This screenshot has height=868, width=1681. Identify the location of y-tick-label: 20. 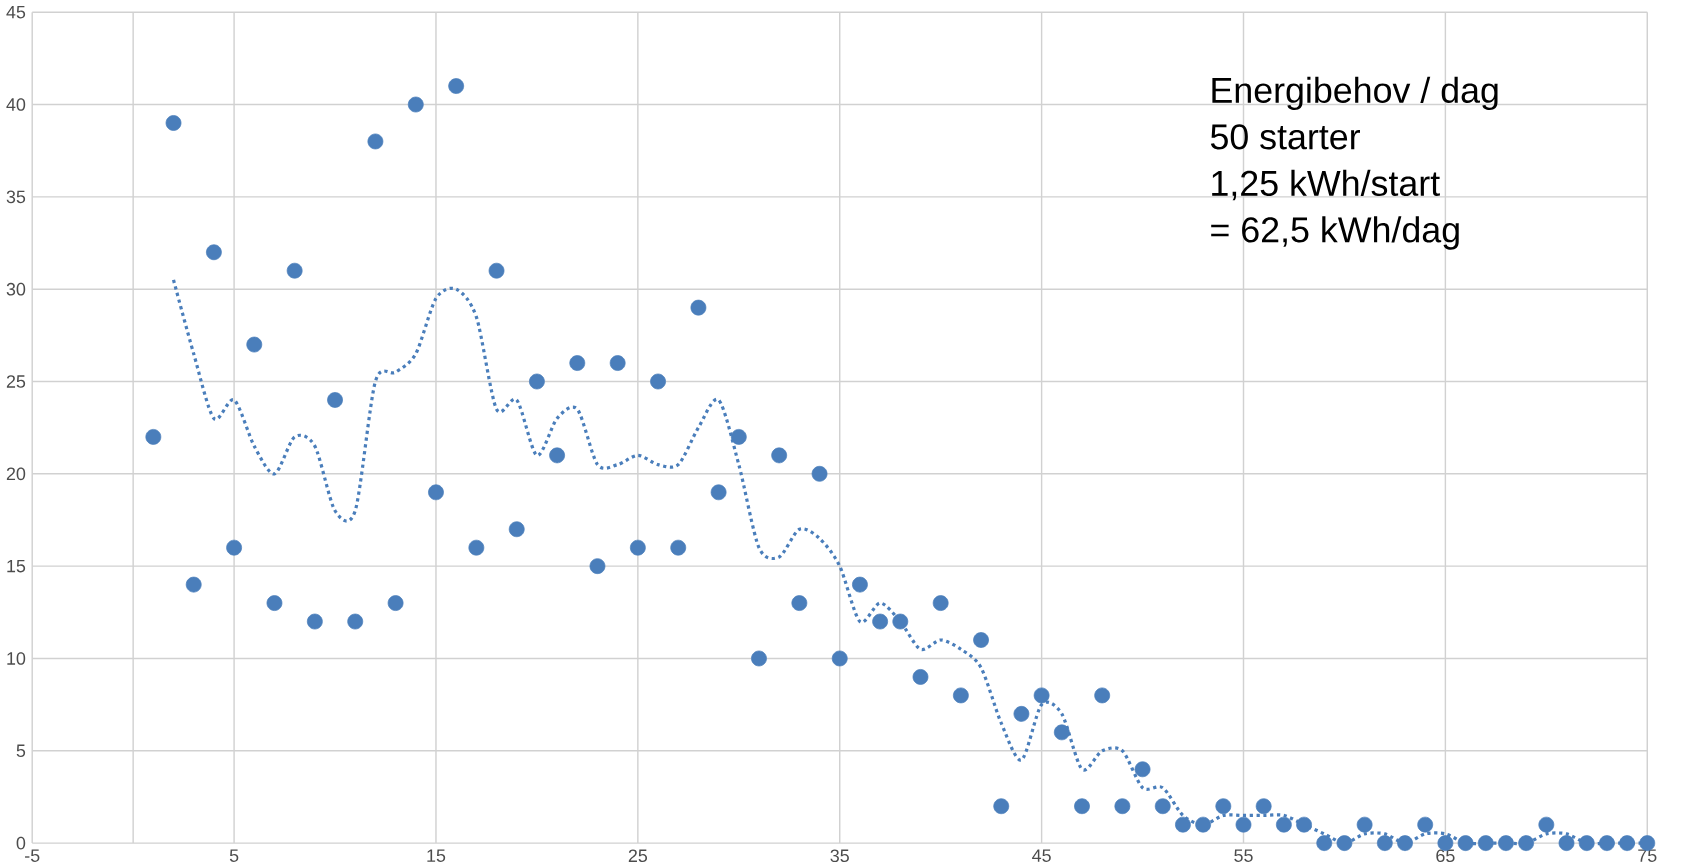
(16, 474).